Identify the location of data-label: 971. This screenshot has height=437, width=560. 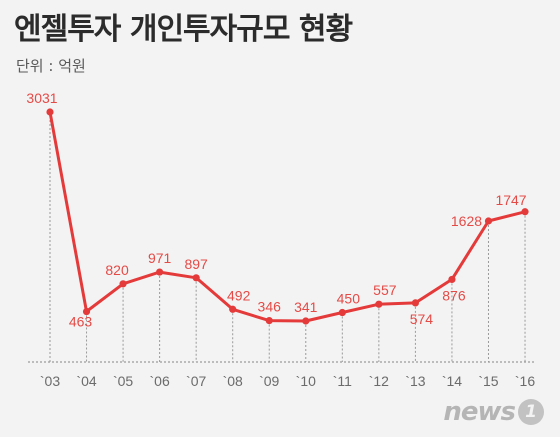
(160, 258).